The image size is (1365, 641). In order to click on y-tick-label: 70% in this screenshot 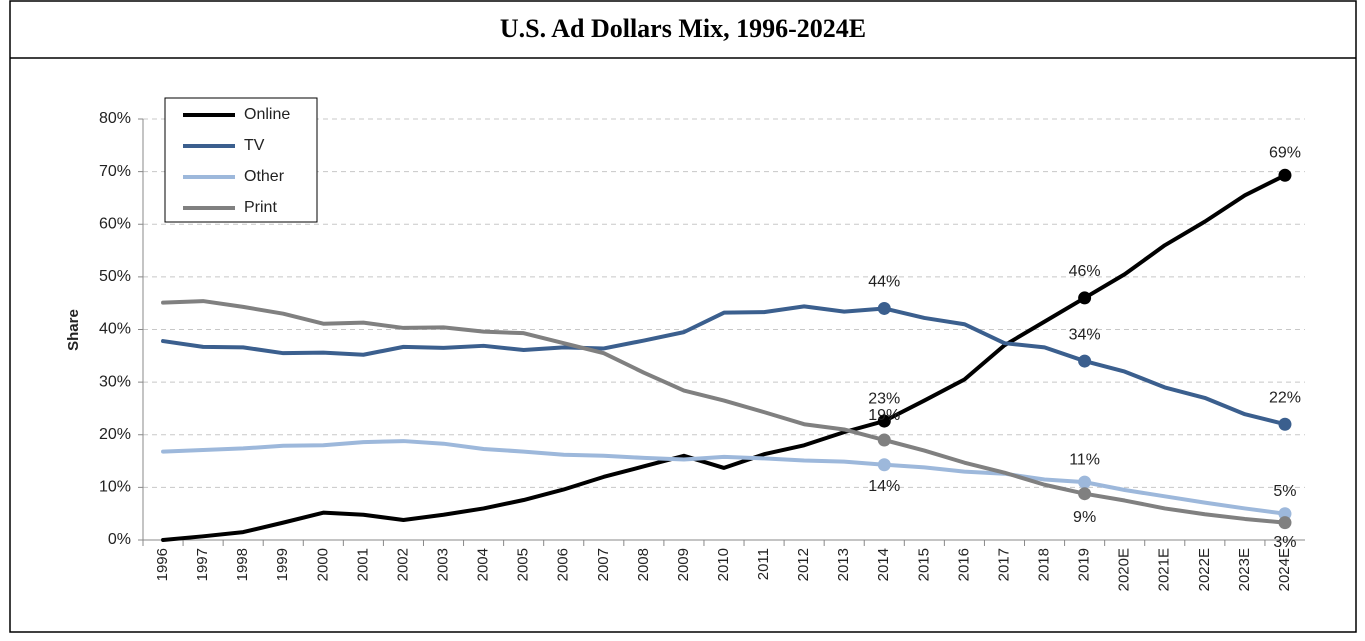, I will do `click(115, 171)`.